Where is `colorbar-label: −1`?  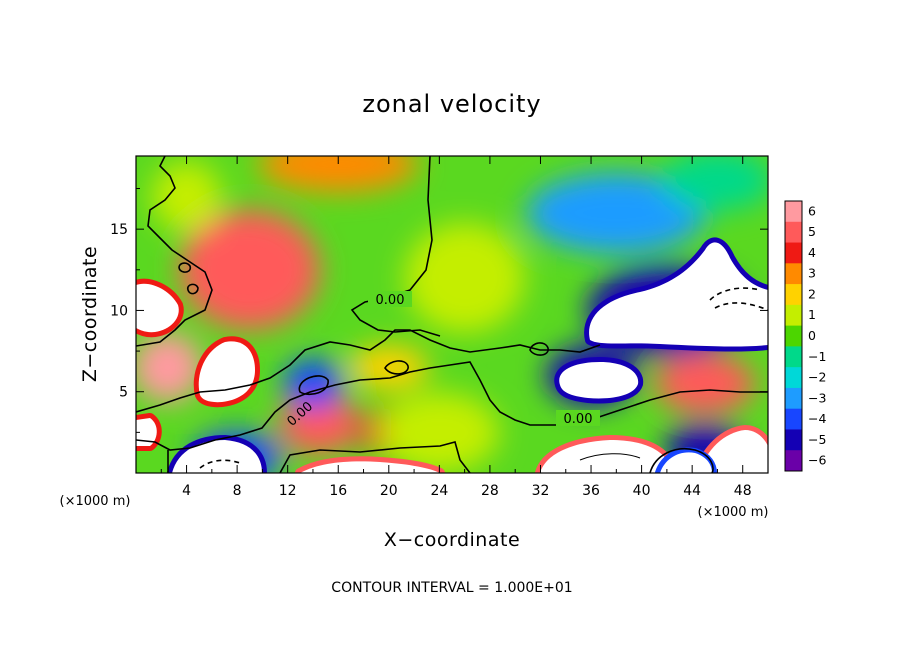
colorbar-label: −1 is located at coordinates (817, 356).